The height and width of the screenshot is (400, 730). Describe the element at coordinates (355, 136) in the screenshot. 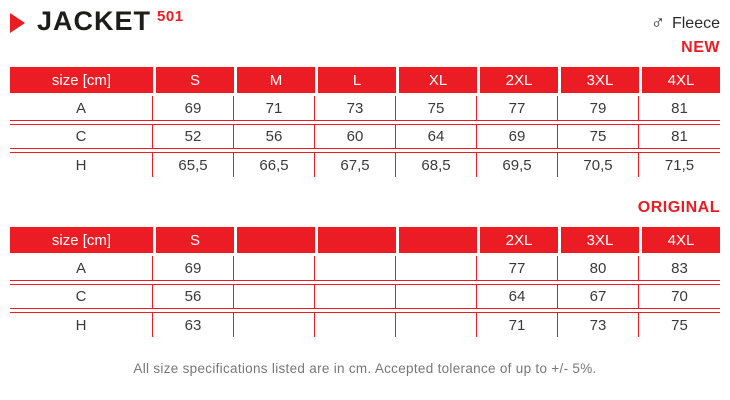

I see `size-value-cell: 60` at that location.